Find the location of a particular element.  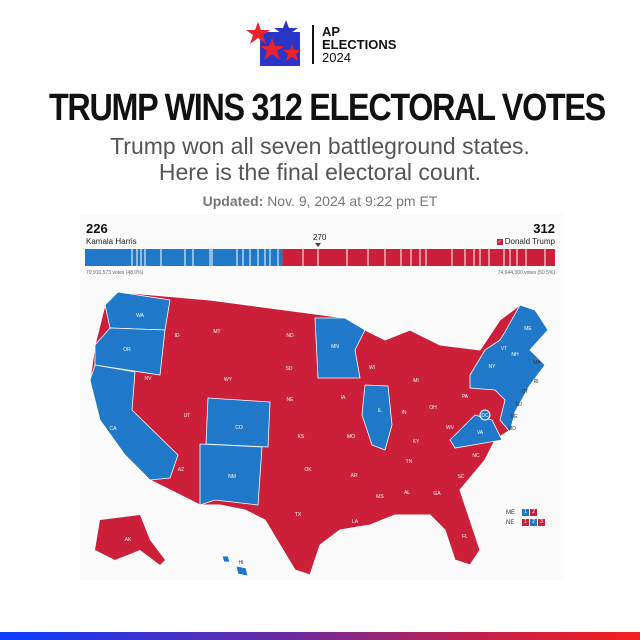

harris-name: Kamala Harris is located at coordinates (111, 241).